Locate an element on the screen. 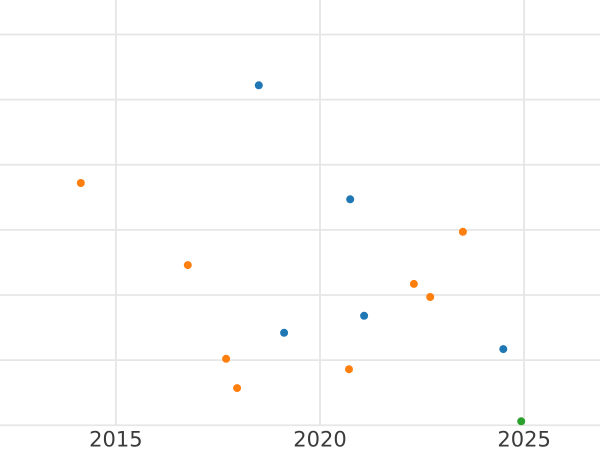 The image size is (600, 450). x-axis-tick-labels: 2015 2020 2025 is located at coordinates (320, 438).